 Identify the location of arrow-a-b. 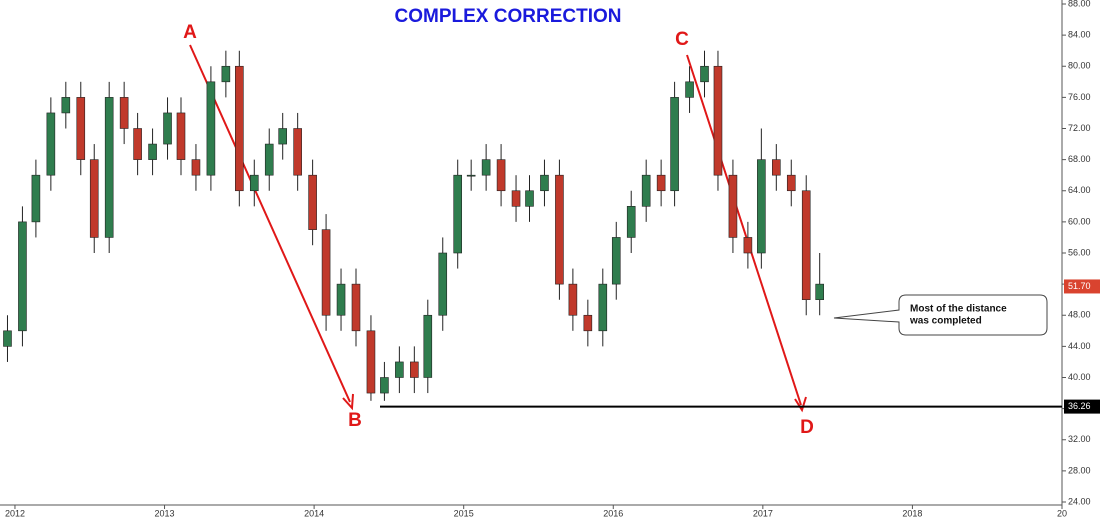
(270, 223).